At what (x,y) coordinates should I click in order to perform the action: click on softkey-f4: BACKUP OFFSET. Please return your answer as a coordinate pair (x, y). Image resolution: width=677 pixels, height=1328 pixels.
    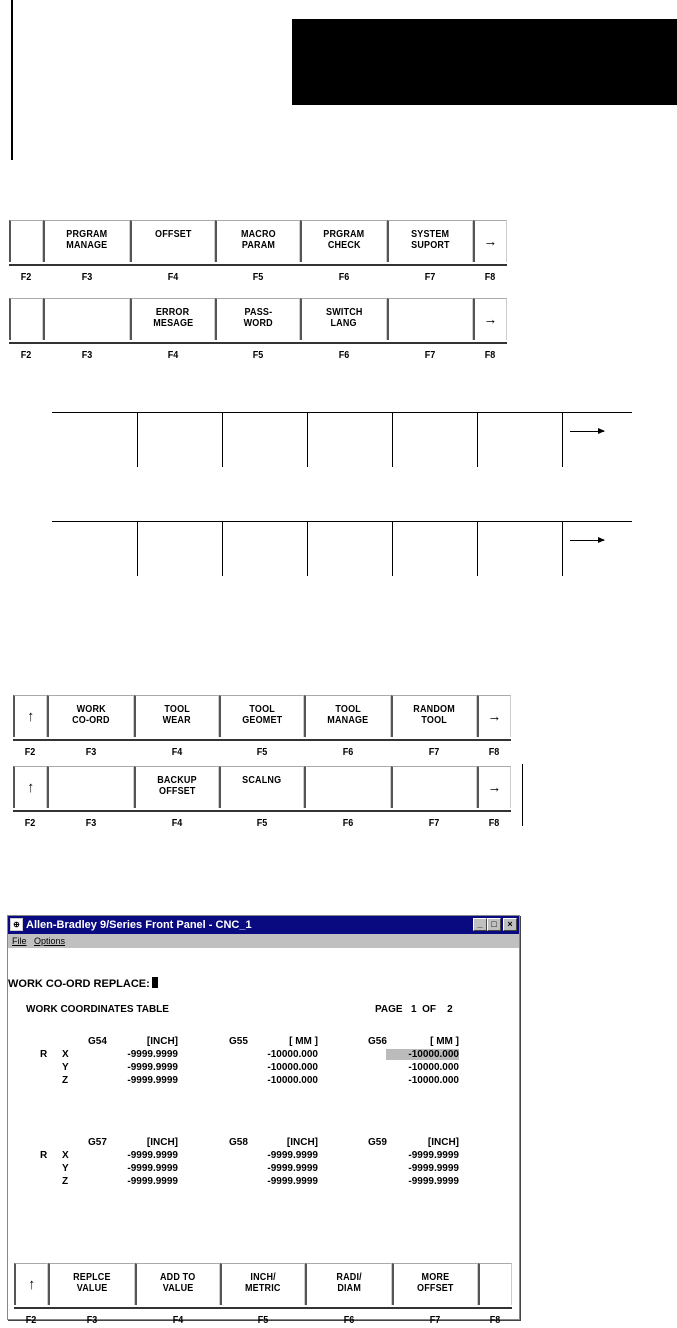
    Looking at the image, I should click on (176, 787).